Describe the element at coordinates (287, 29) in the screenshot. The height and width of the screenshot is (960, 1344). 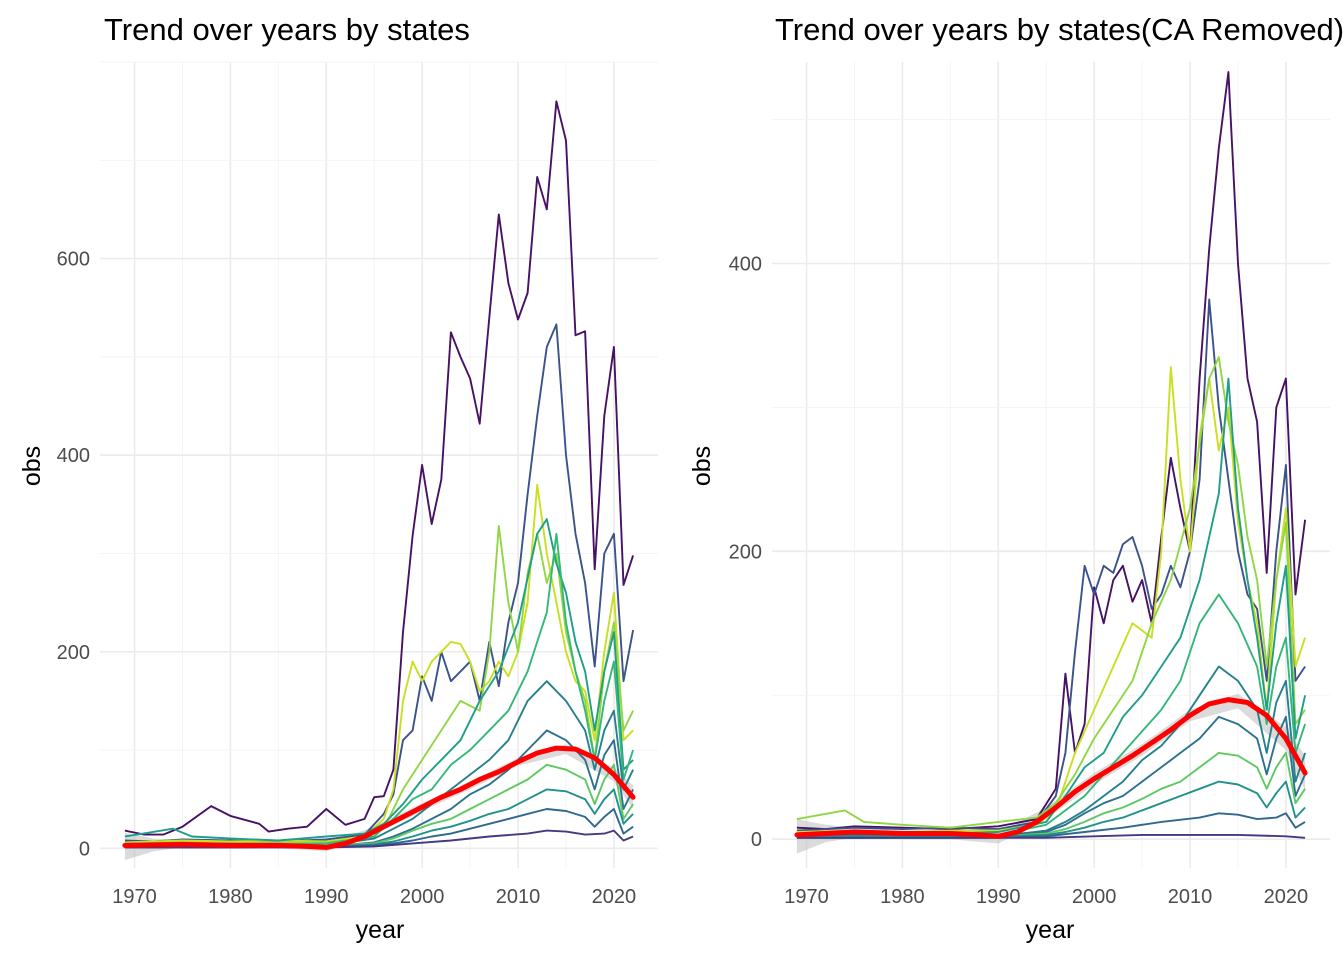
I see `left-chart-title: Trend over years by states` at that location.